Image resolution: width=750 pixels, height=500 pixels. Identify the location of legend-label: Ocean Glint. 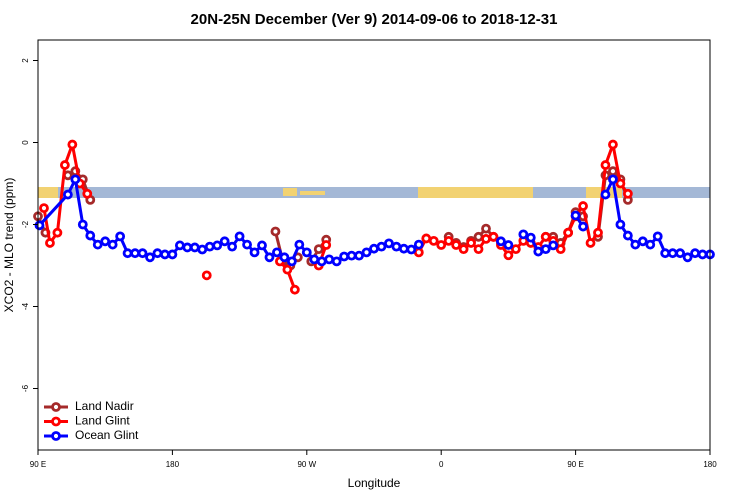
(107, 435).